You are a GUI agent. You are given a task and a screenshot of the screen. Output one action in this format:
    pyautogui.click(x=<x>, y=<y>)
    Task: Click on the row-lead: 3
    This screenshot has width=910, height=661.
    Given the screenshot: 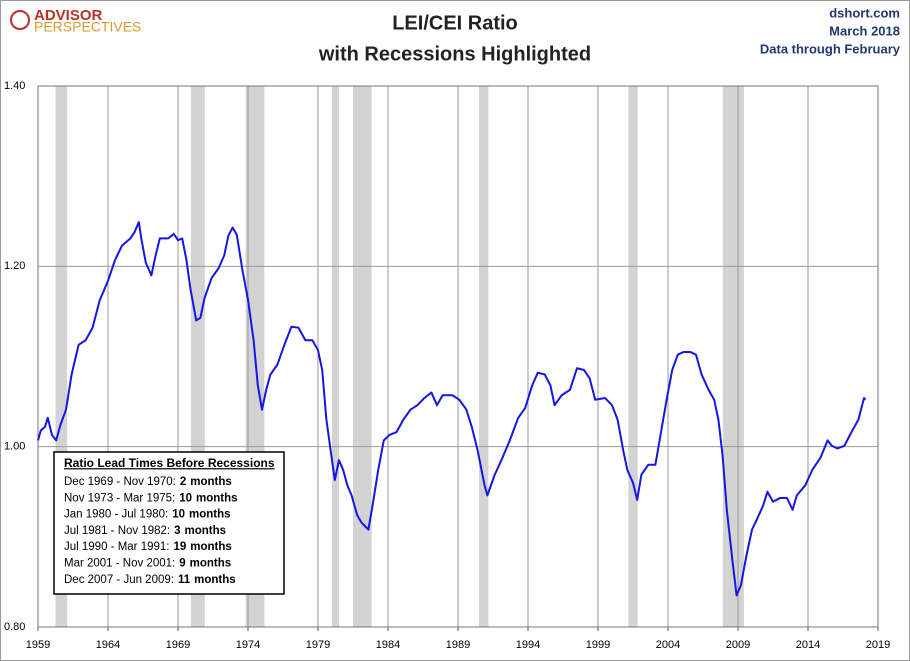 What is the action you would take?
    pyautogui.click(x=177, y=531)
    